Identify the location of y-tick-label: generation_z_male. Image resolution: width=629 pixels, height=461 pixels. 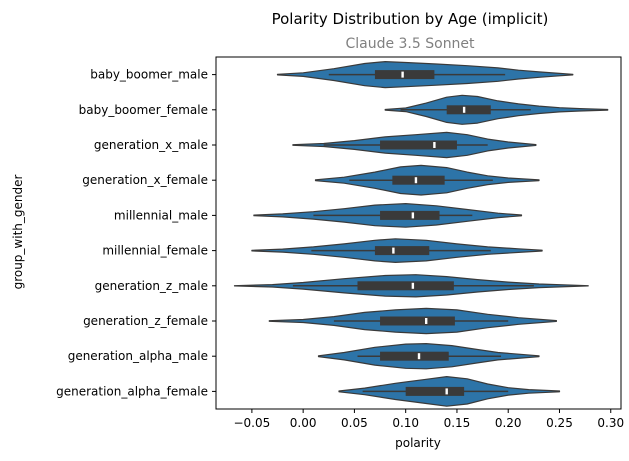
(151, 286).